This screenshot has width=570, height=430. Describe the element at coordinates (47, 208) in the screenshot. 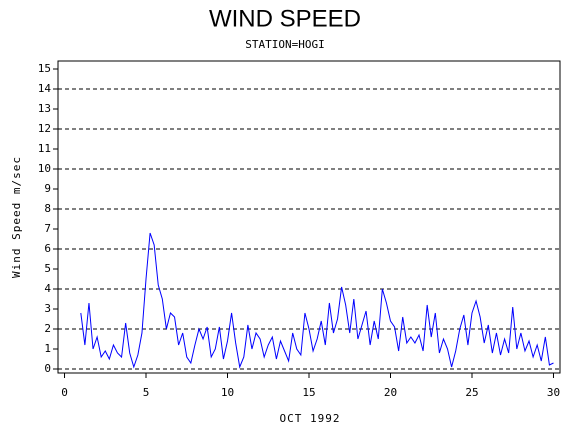

I see `y-tick-label: 8` at that location.